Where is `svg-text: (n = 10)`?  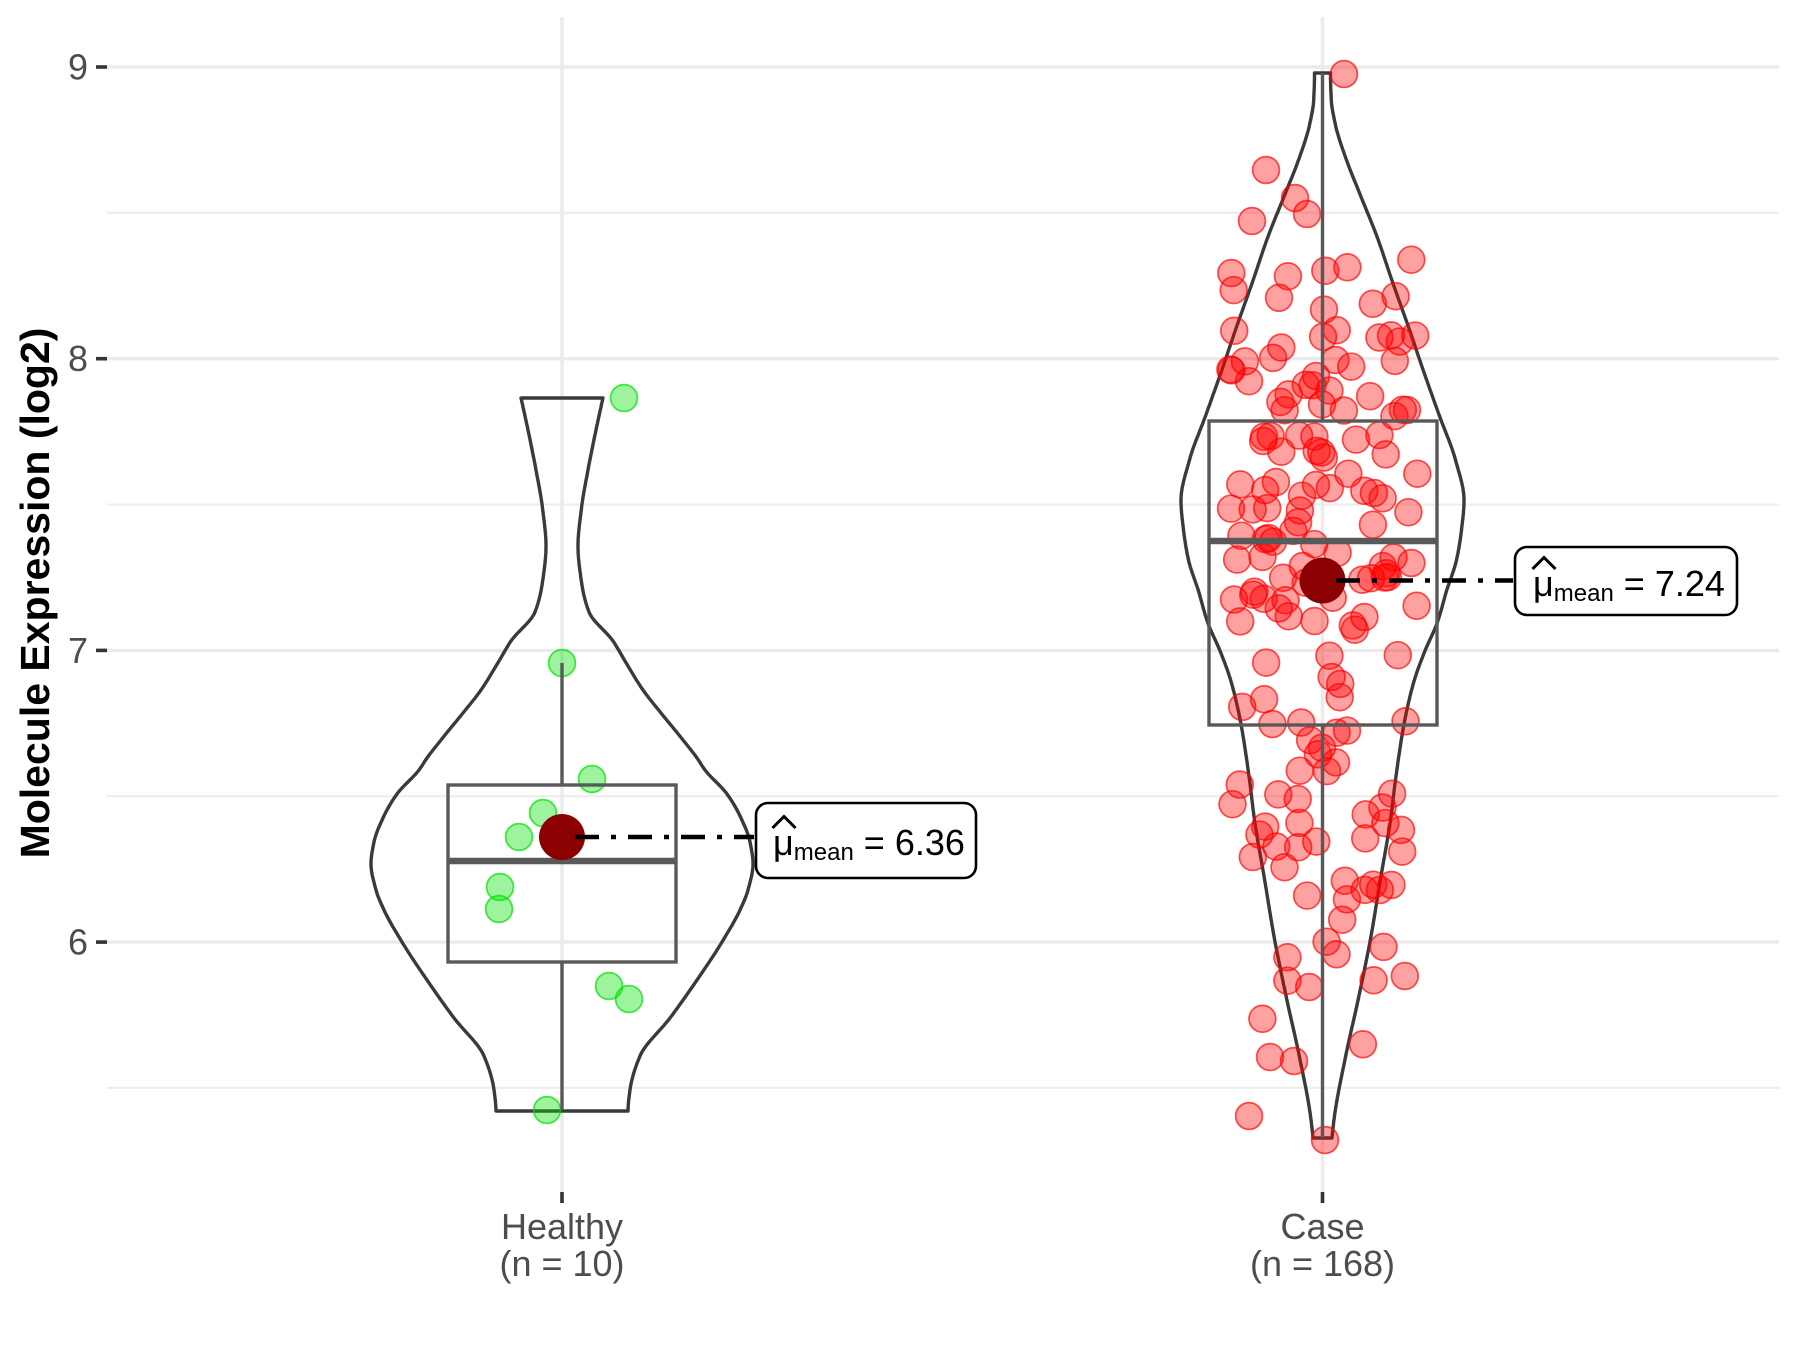 svg-text: (n = 10) is located at coordinates (561, 1263).